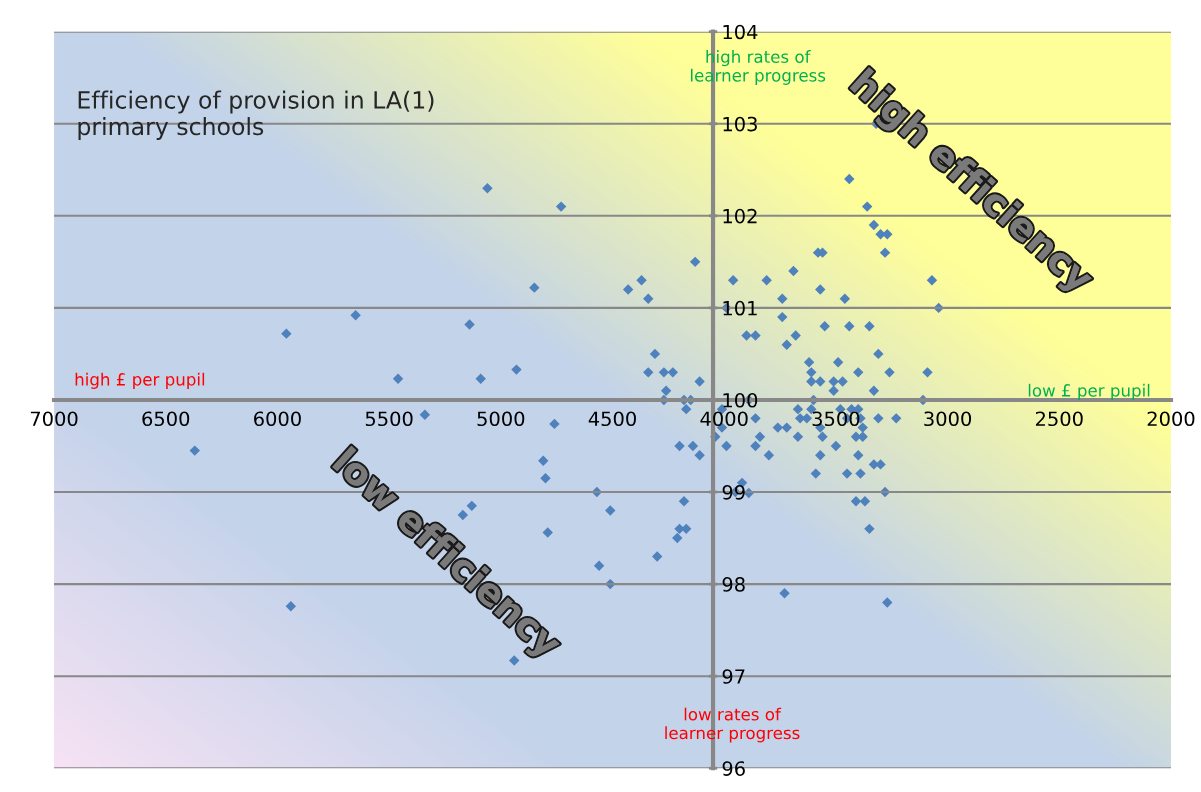 This screenshot has width=1201, height=792. Describe the element at coordinates (54, 419) in the screenshot. I see `x-tick-label: 7000` at that location.